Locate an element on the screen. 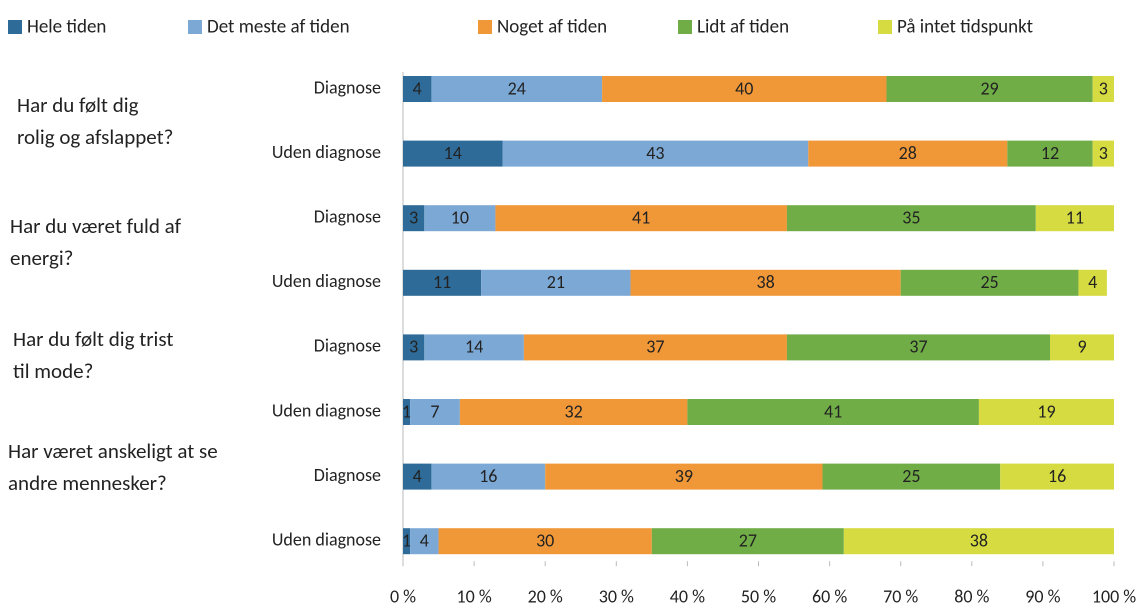 The image size is (1145, 613). data-label: 19 is located at coordinates (1046, 411).